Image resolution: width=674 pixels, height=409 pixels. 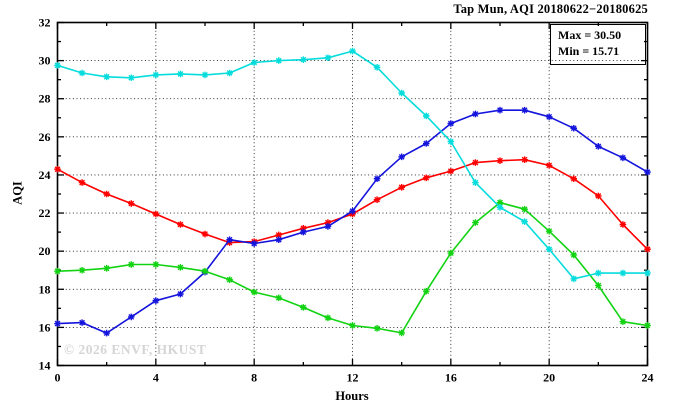 I want to click on chart-title: Tap Mun, AQI 20180622−20180625, so click(x=550, y=9).